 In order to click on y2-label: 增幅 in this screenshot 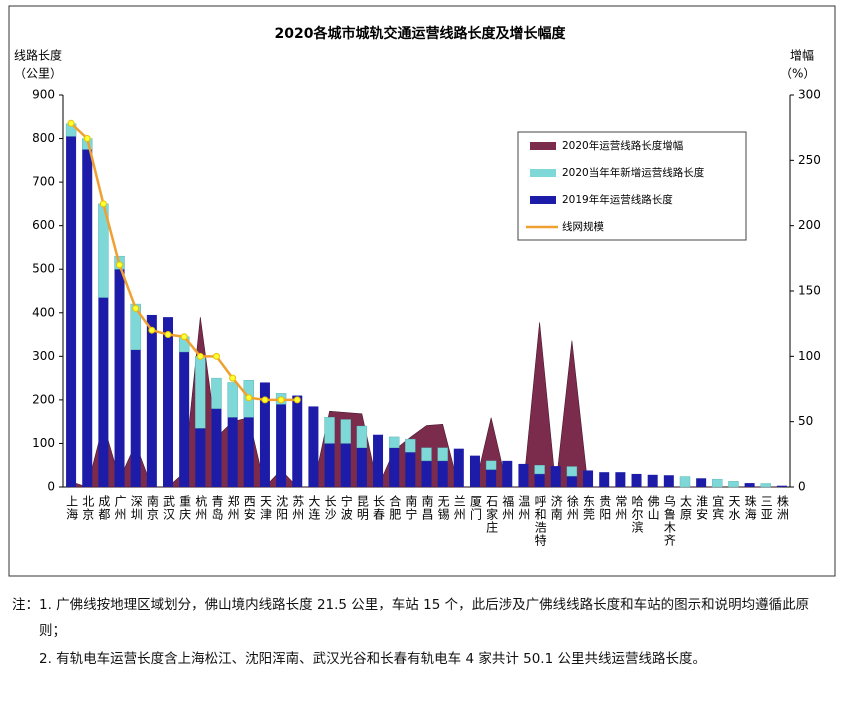, I will do `click(802, 55)`.